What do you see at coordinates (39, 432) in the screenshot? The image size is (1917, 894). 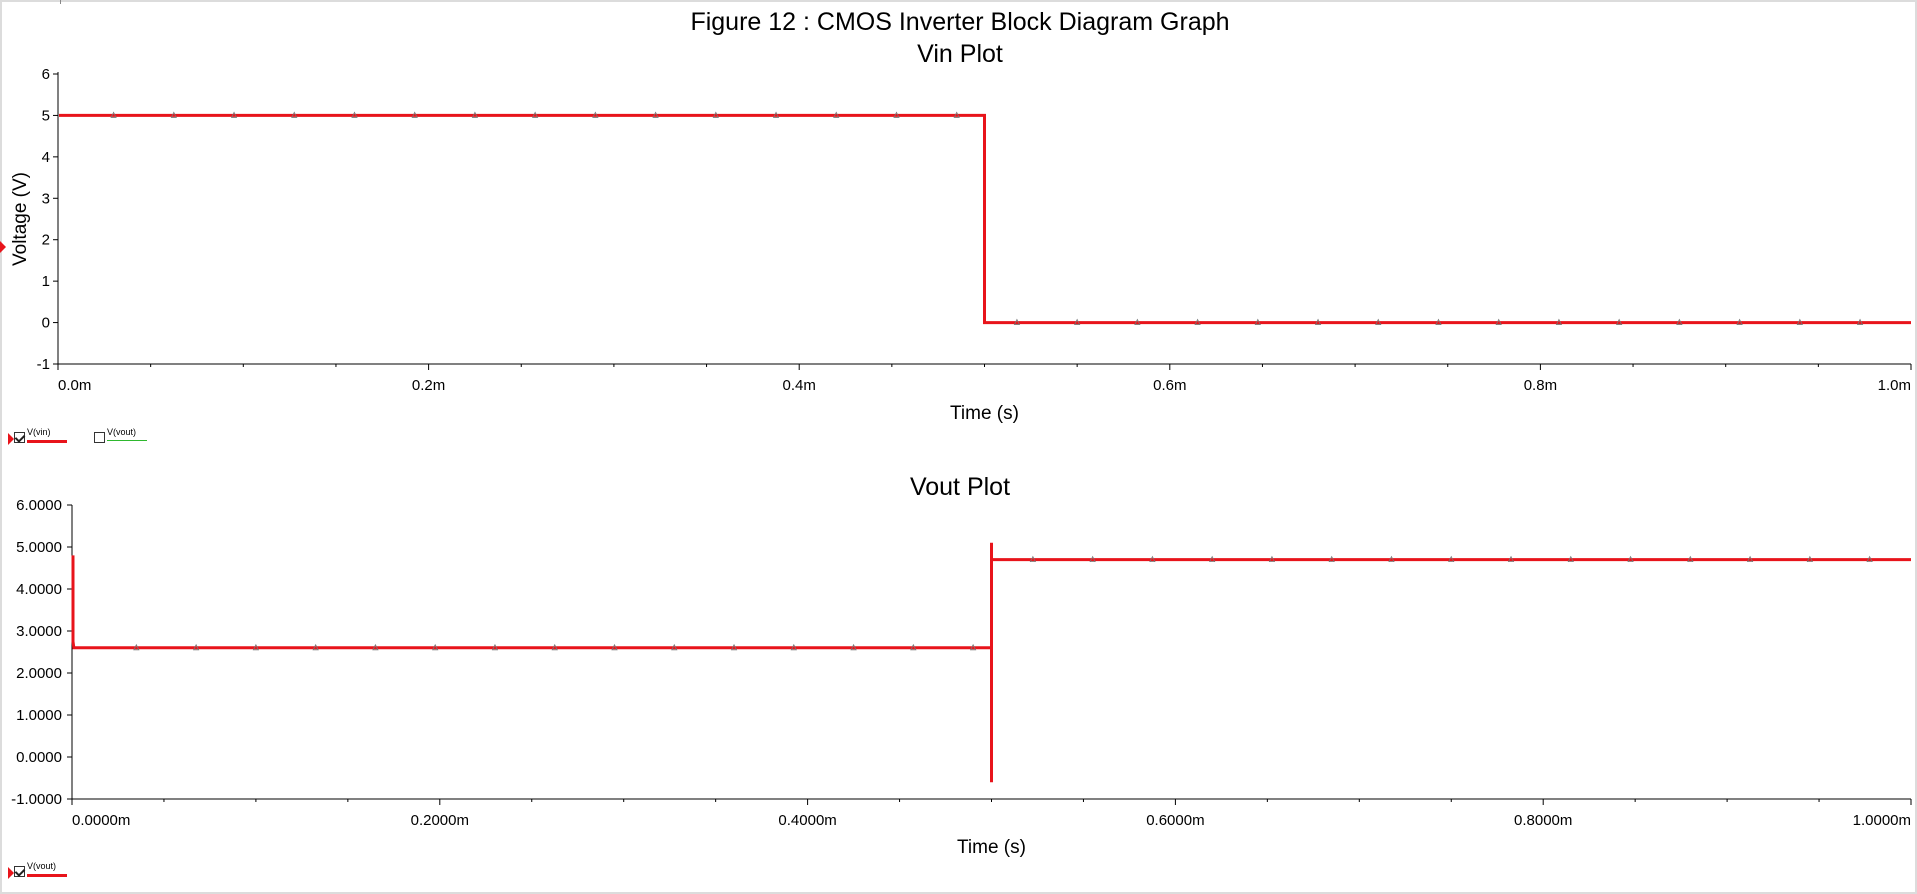 I see `legend-label: V(vin)` at bounding box center [39, 432].